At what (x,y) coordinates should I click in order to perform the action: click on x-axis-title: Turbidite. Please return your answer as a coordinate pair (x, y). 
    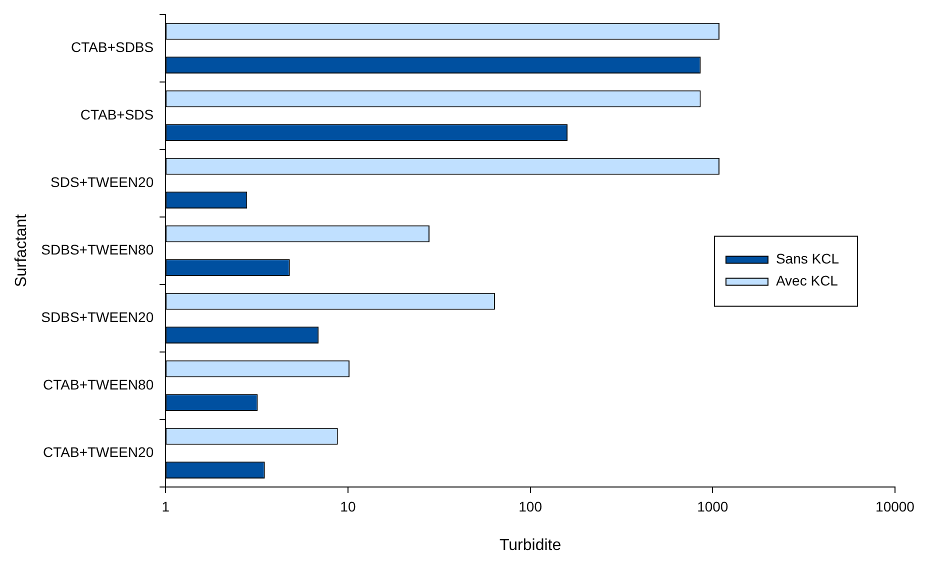
    Looking at the image, I should click on (530, 545).